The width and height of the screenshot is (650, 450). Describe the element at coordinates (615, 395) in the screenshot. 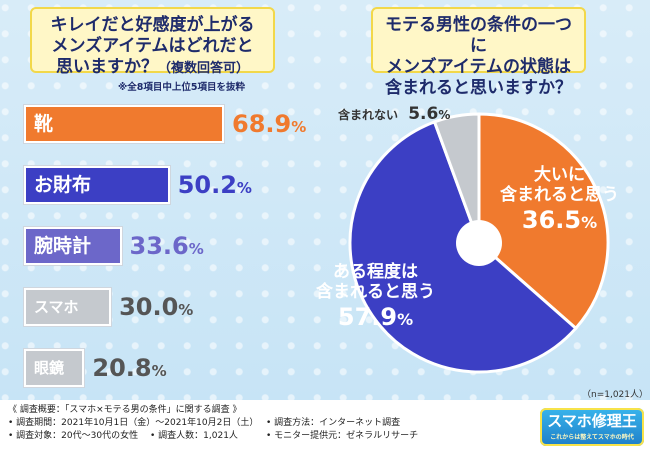

I see `sample-size: （n=1,021人）` at that location.